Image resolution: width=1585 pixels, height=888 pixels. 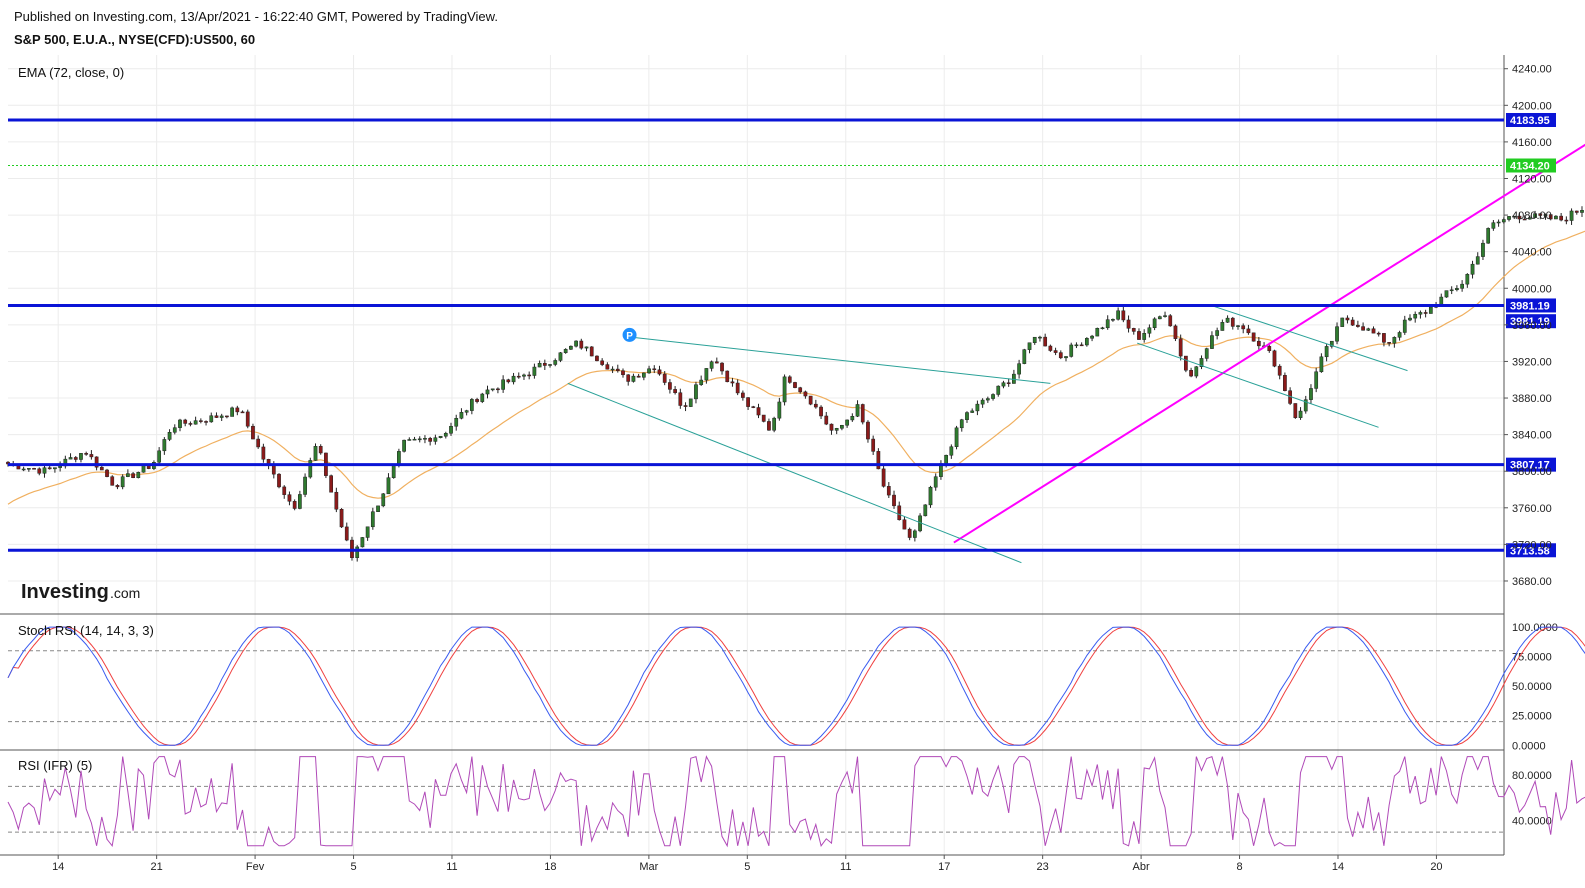 What do you see at coordinates (255, 867) in the screenshot?
I see `time-tick-label: Fev` at bounding box center [255, 867].